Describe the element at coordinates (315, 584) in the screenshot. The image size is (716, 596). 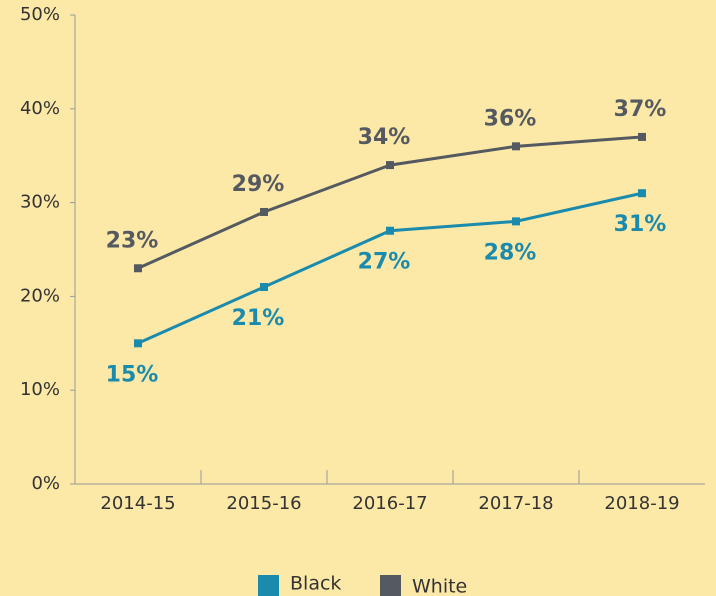
I see `legend-label: Black` at that location.